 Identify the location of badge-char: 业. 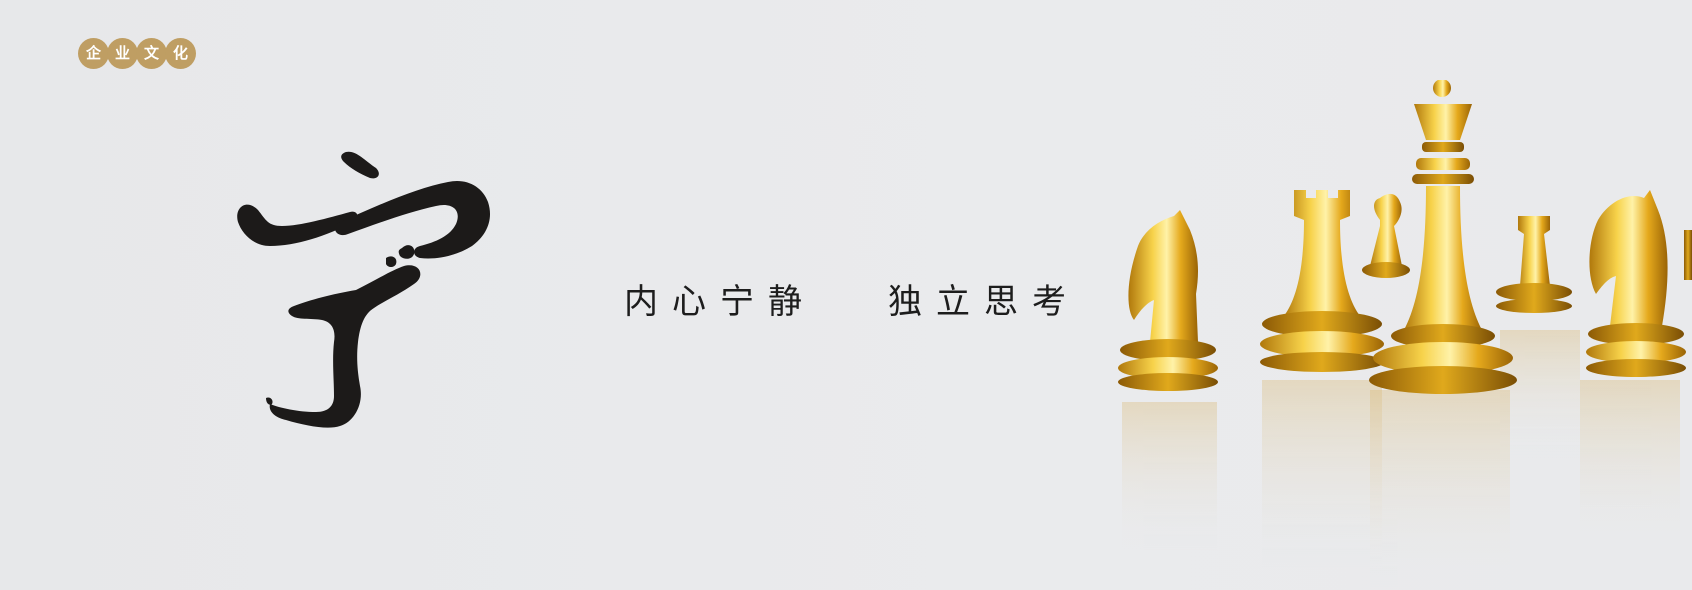
(122, 53).